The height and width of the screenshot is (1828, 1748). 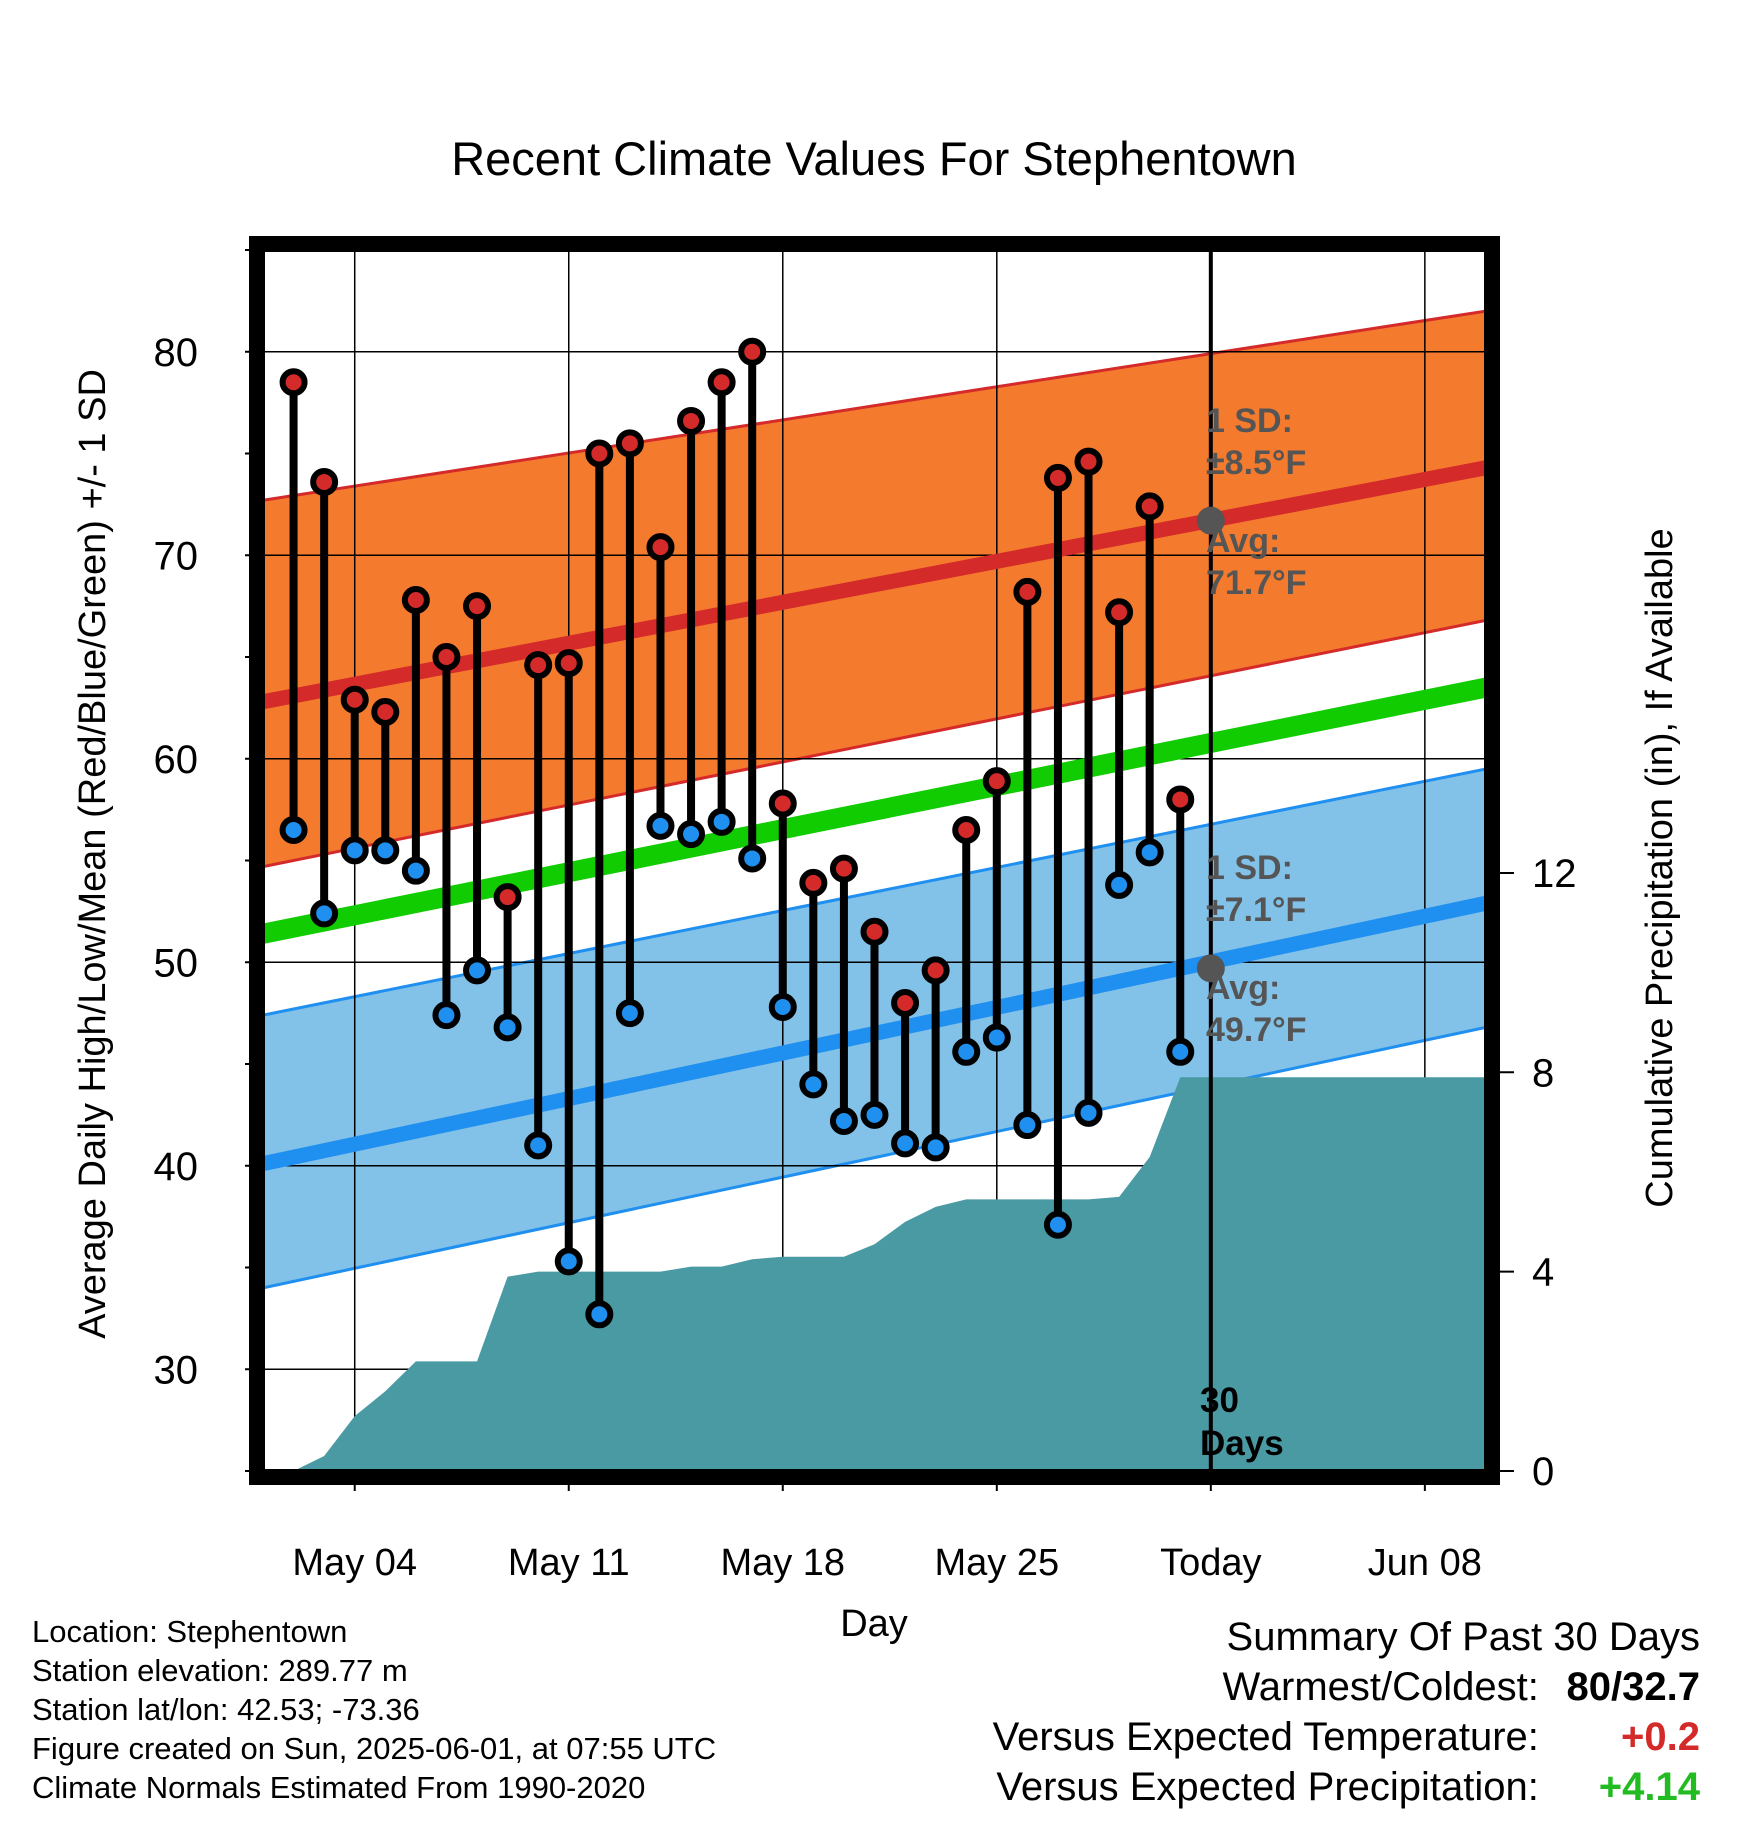 I want to click on y-right-tick-label: 8, so click(x=1543, y=1073).